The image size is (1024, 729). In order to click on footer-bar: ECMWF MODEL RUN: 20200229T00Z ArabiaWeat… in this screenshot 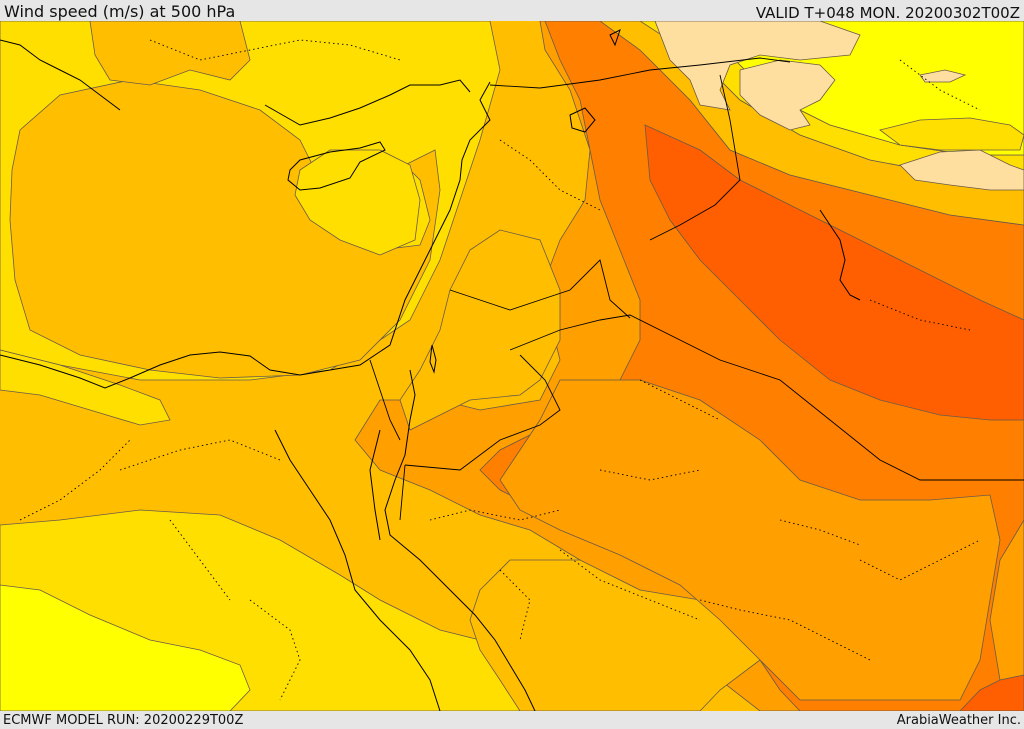, I will do `click(512, 720)`.